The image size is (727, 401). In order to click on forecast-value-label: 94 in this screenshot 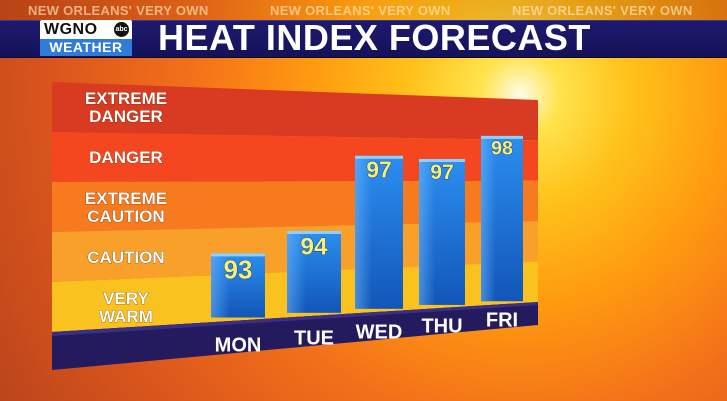, I will do `click(314, 246)`.